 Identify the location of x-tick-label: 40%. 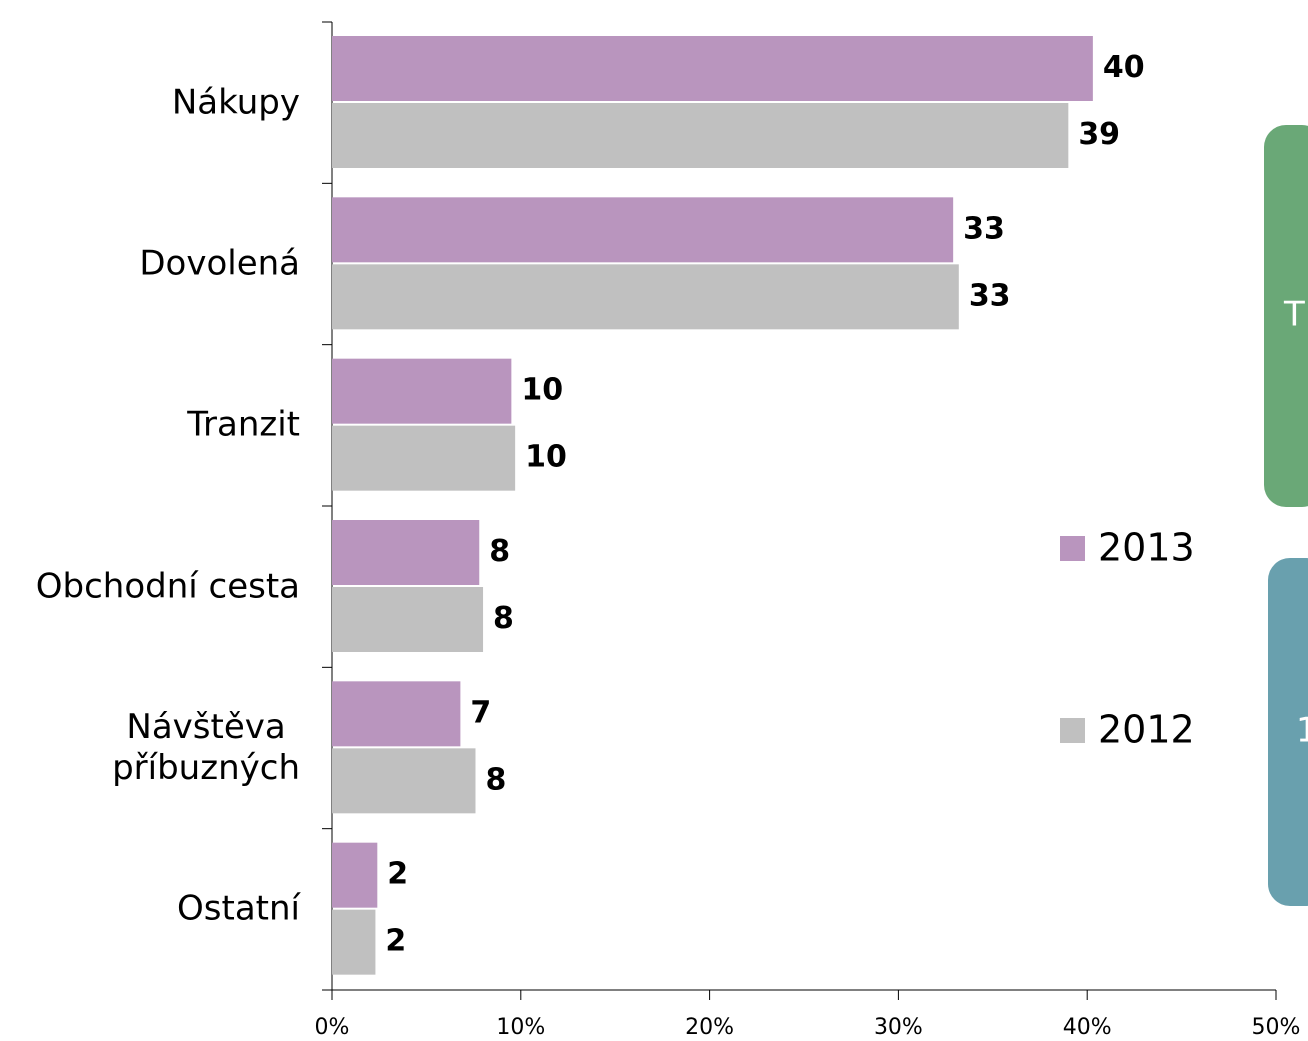
(1087, 1027).